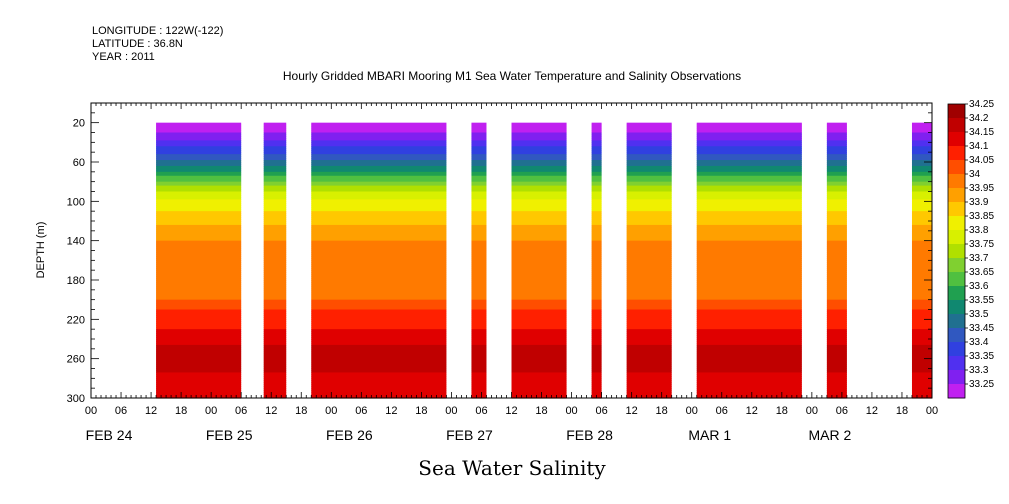  What do you see at coordinates (451, 411) in the screenshot?
I see `x-tick-label: 00` at bounding box center [451, 411].